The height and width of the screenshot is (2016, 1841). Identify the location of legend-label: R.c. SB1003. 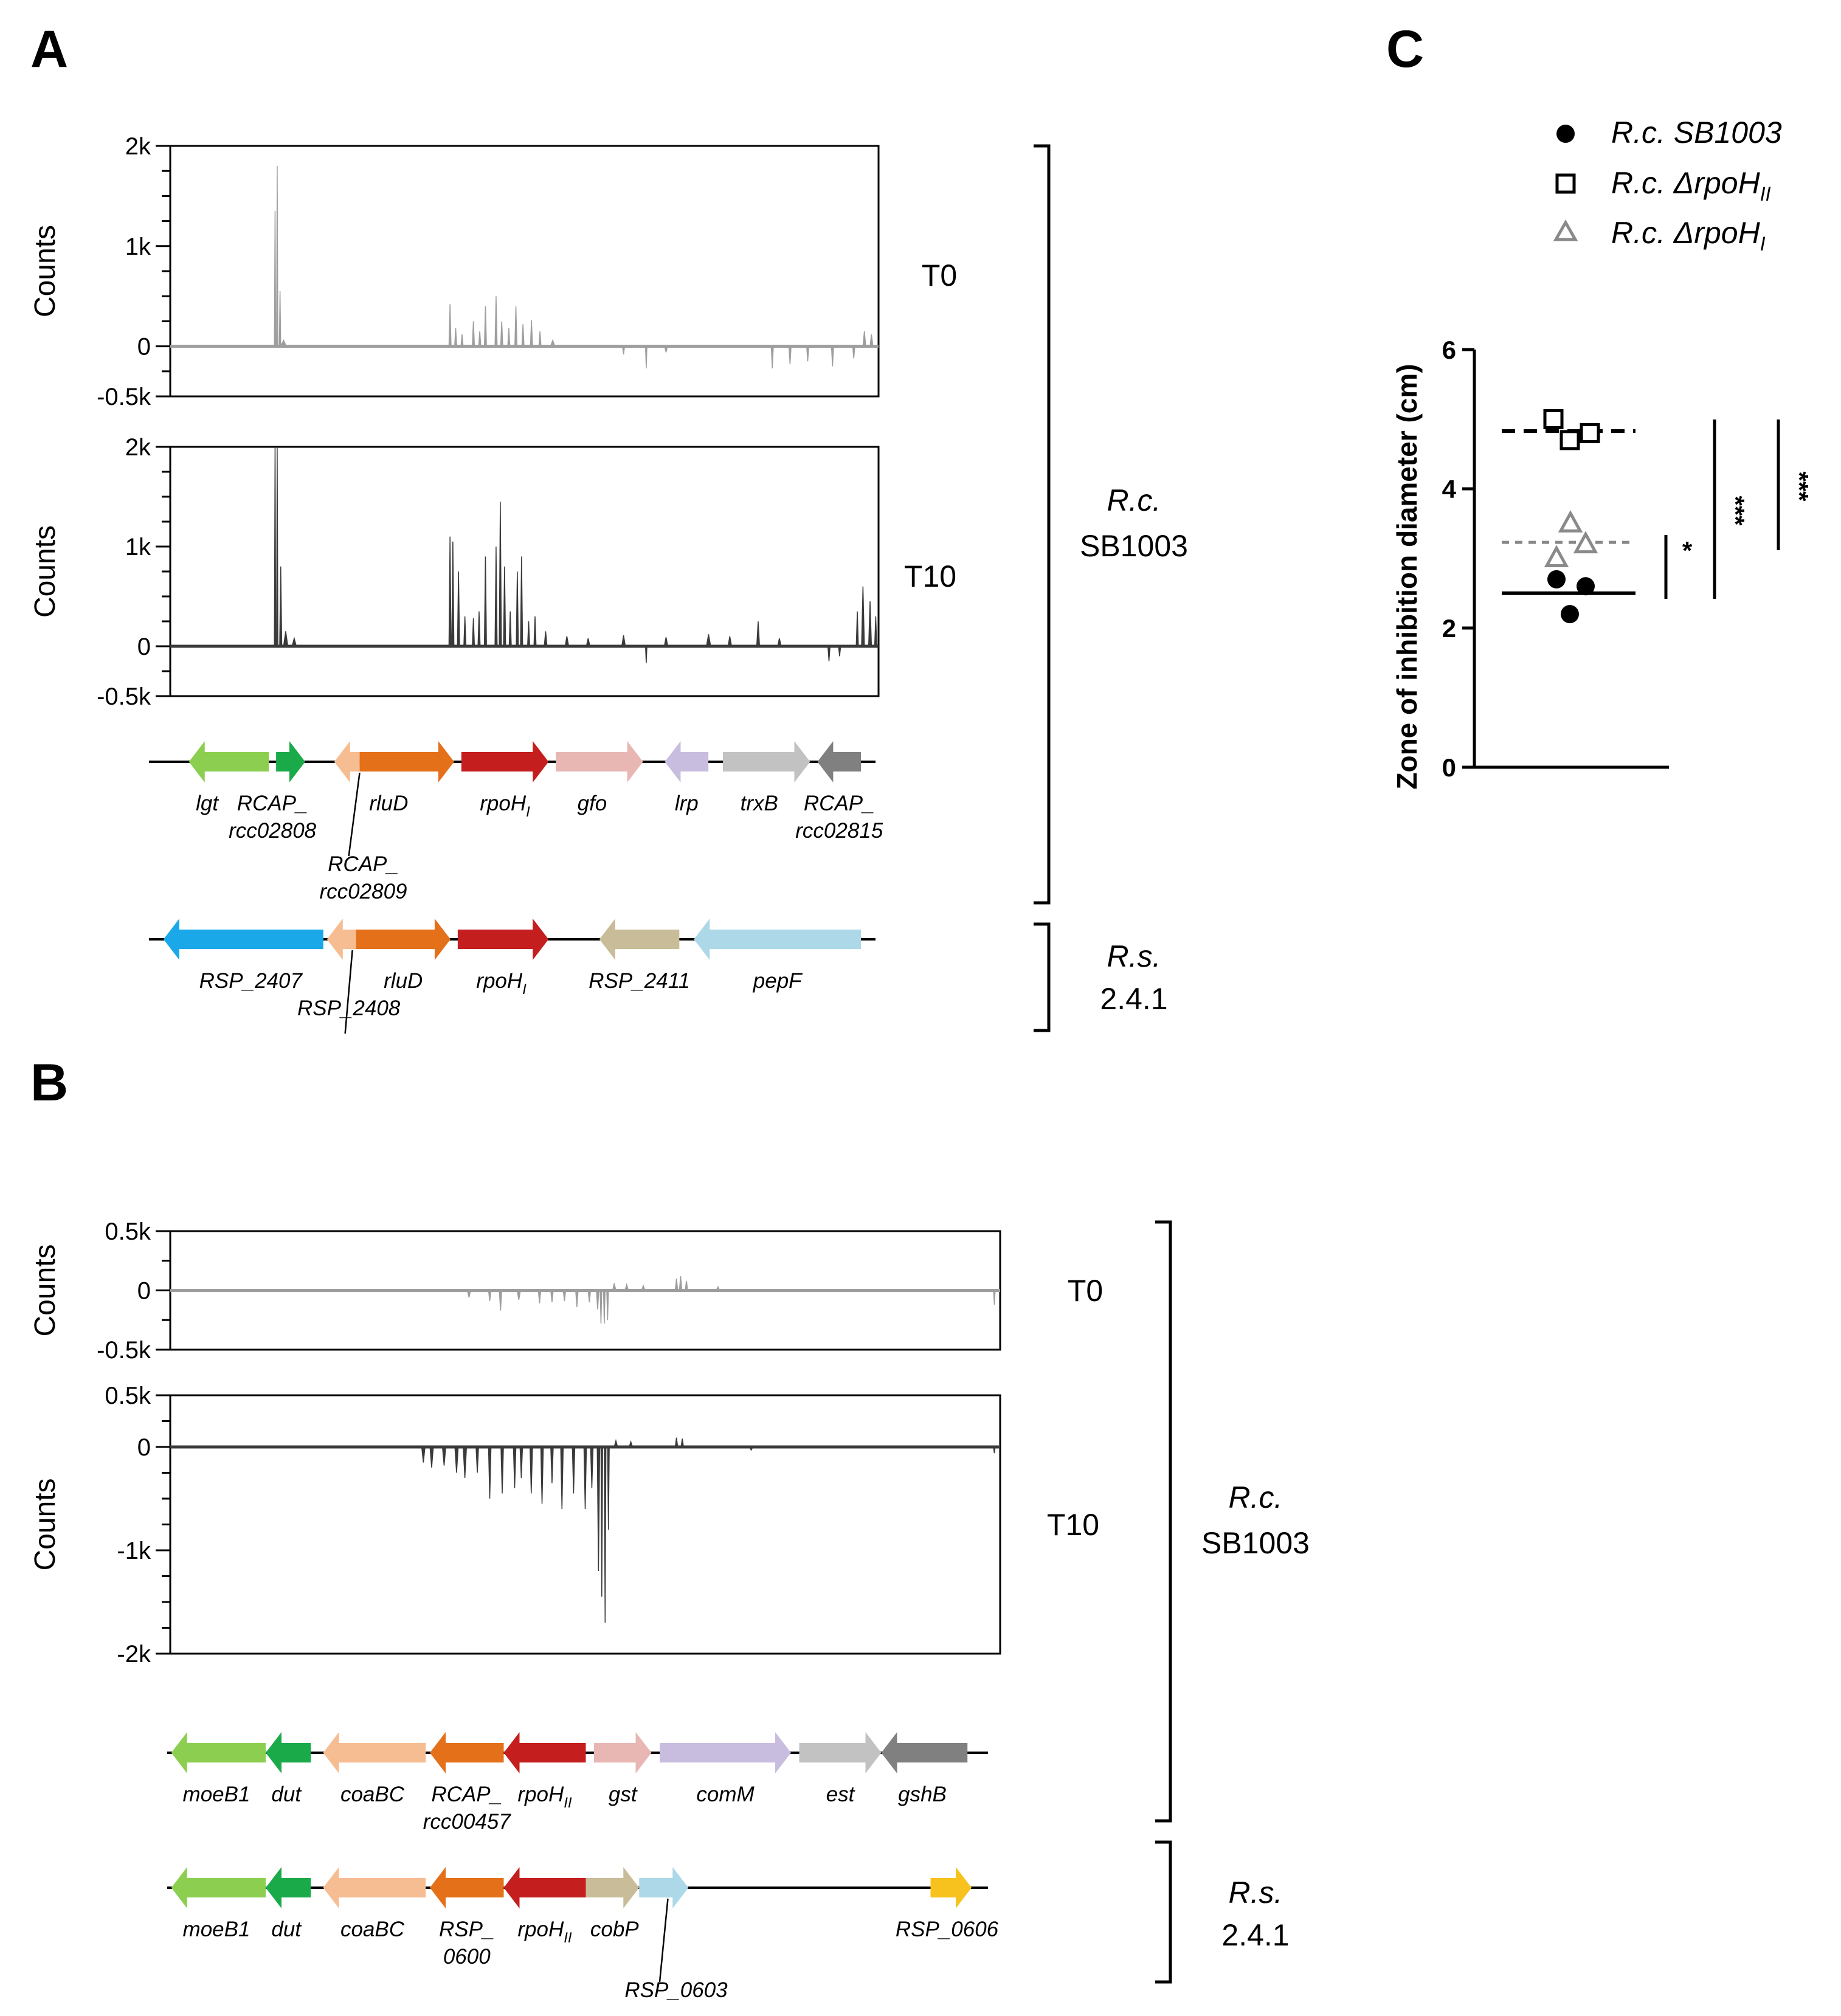
(1696, 133).